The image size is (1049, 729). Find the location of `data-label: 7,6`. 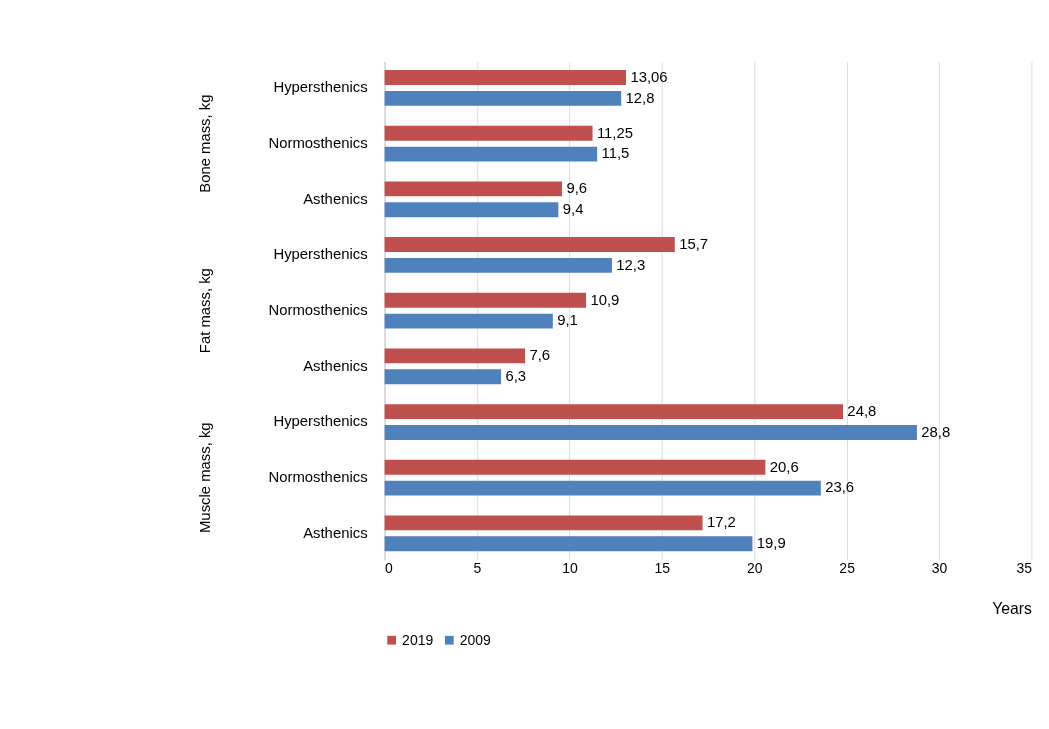

data-label: 7,6 is located at coordinates (540, 355).